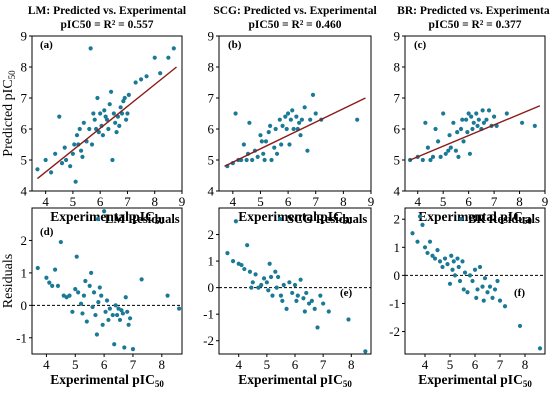  I want to click on x-tick-label: 5, so click(73, 201).